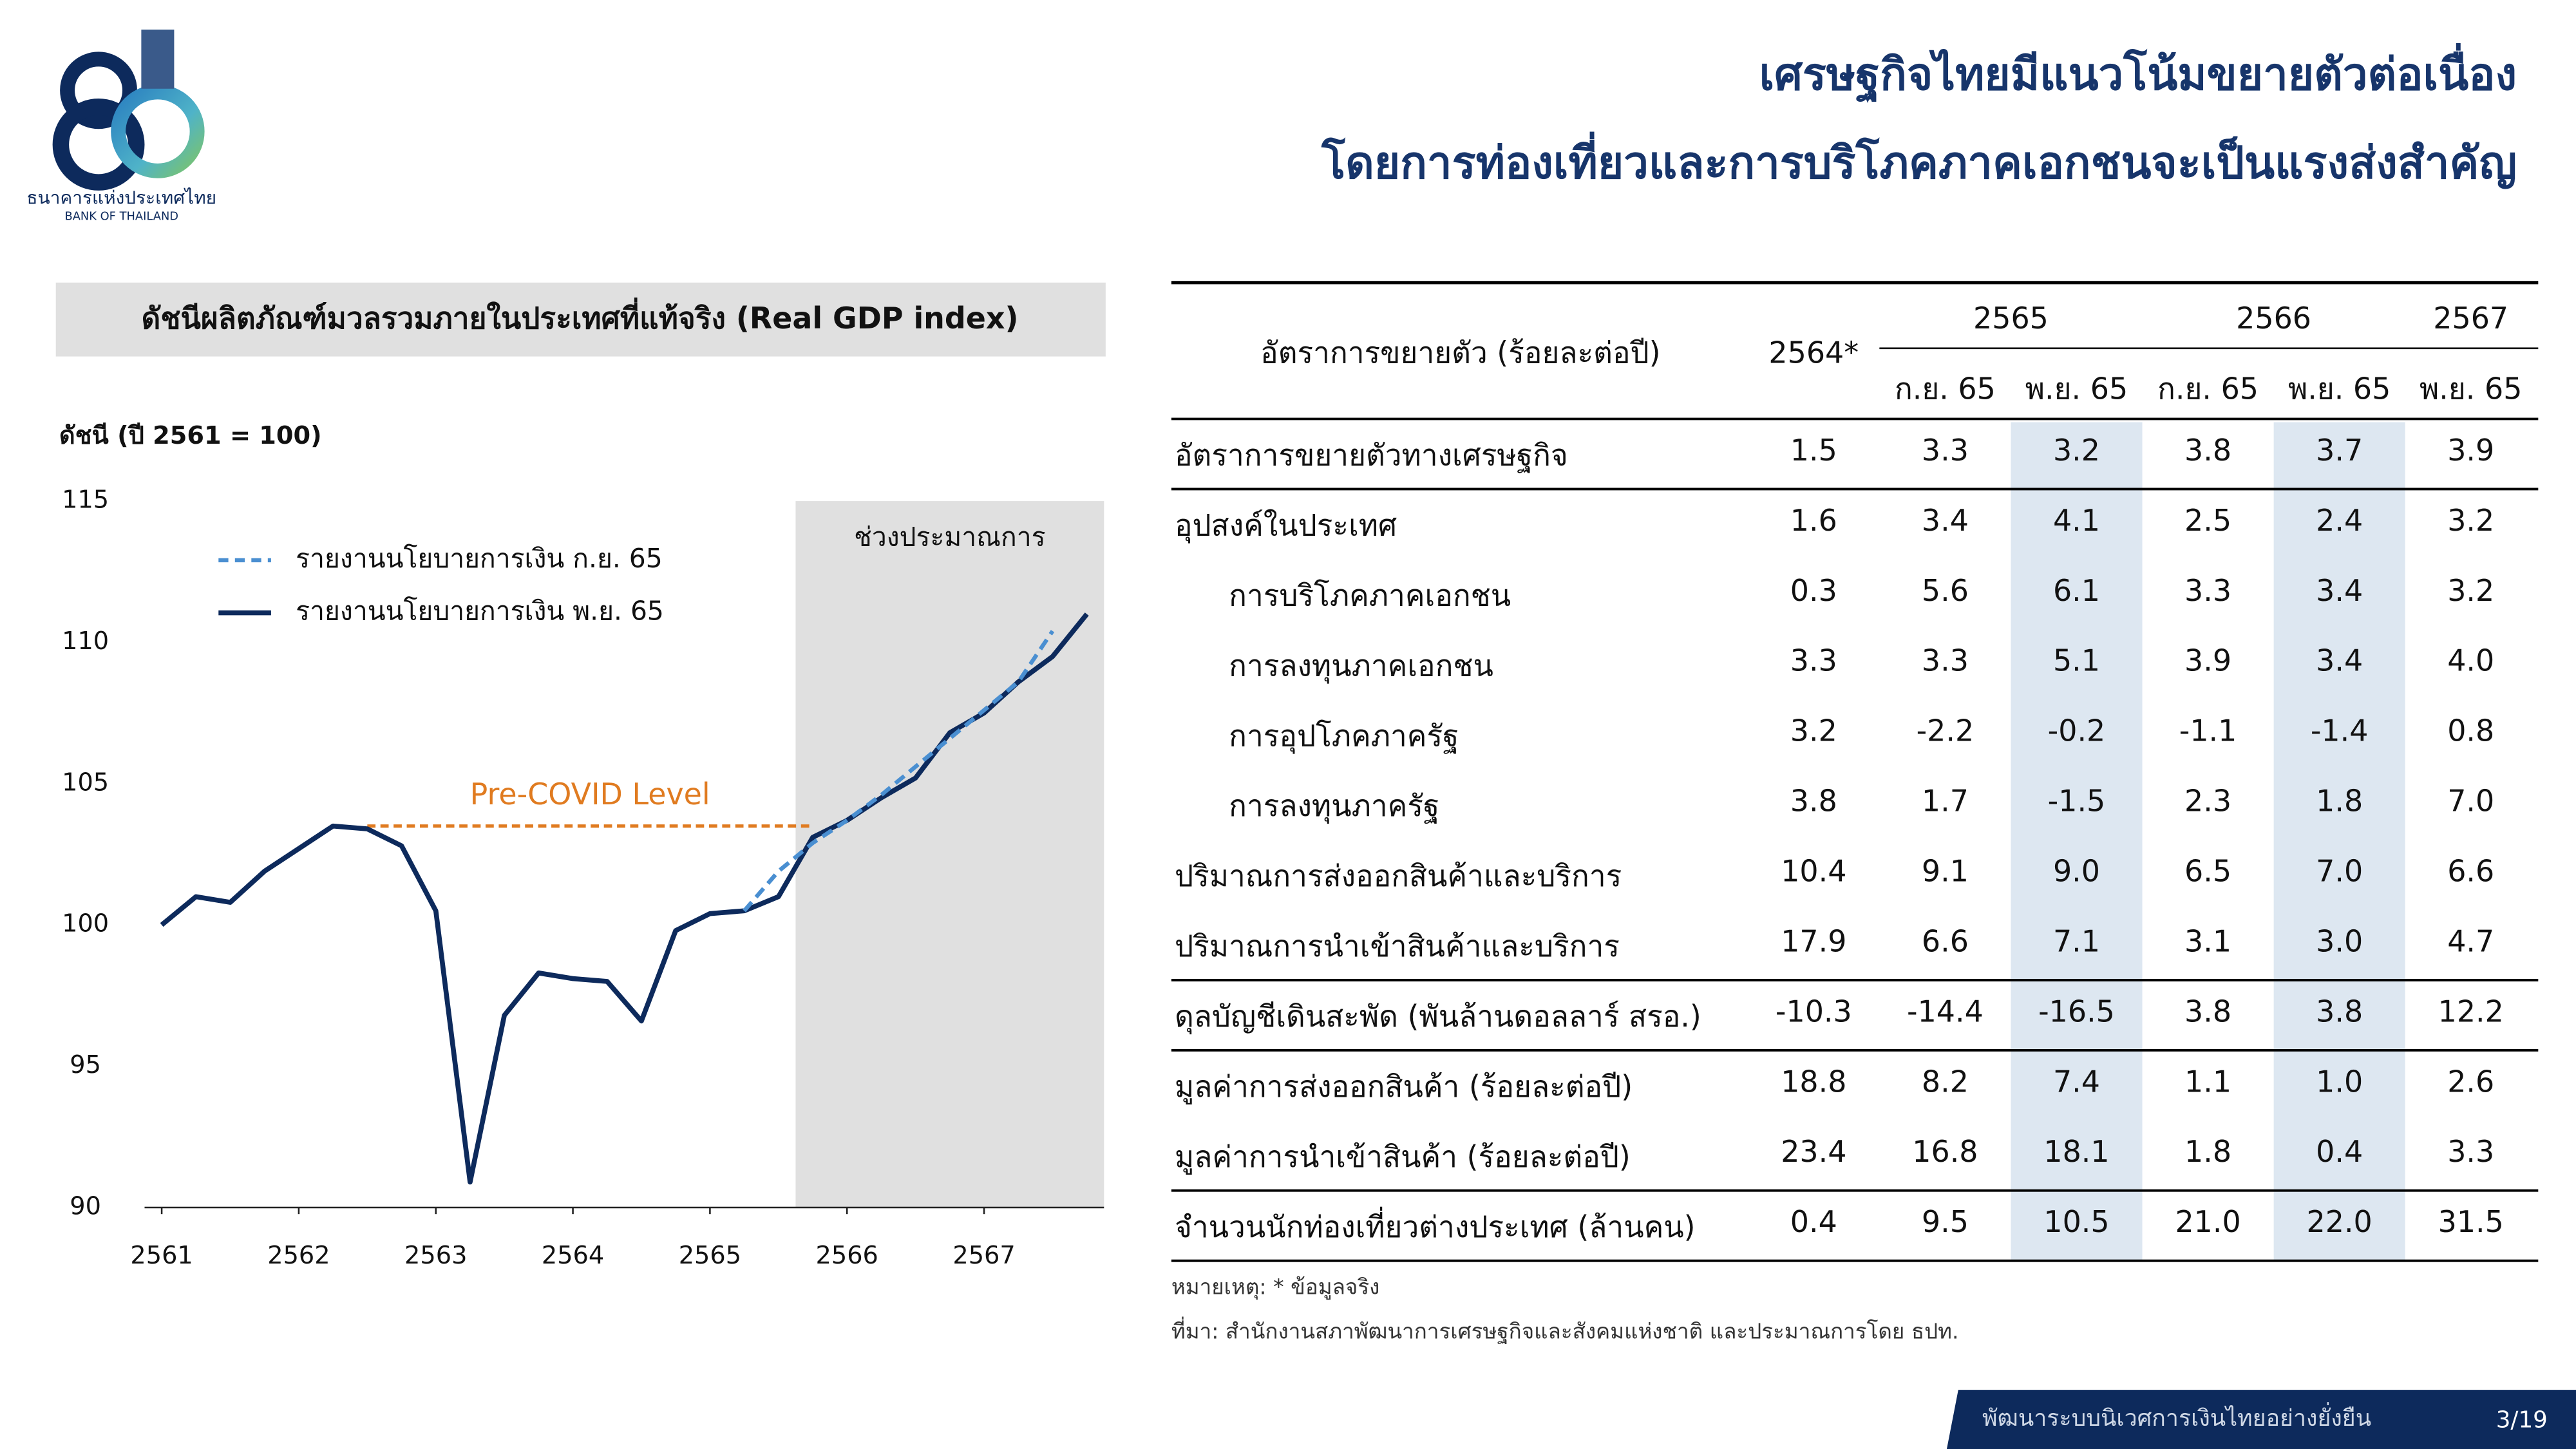 This screenshot has width=2576, height=1449. What do you see at coordinates (2076, 1222) in the screenshot?
I see `cell: 10.5` at bounding box center [2076, 1222].